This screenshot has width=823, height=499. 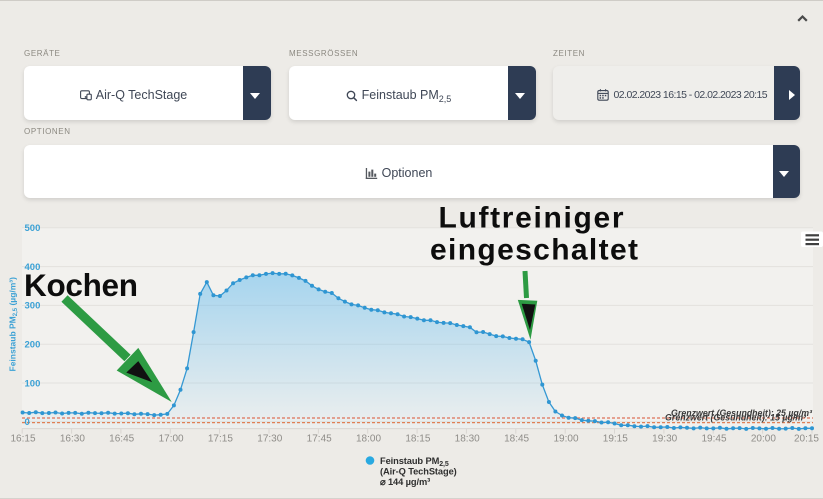 I want to click on svg-text: 19:00, so click(x=565, y=439).